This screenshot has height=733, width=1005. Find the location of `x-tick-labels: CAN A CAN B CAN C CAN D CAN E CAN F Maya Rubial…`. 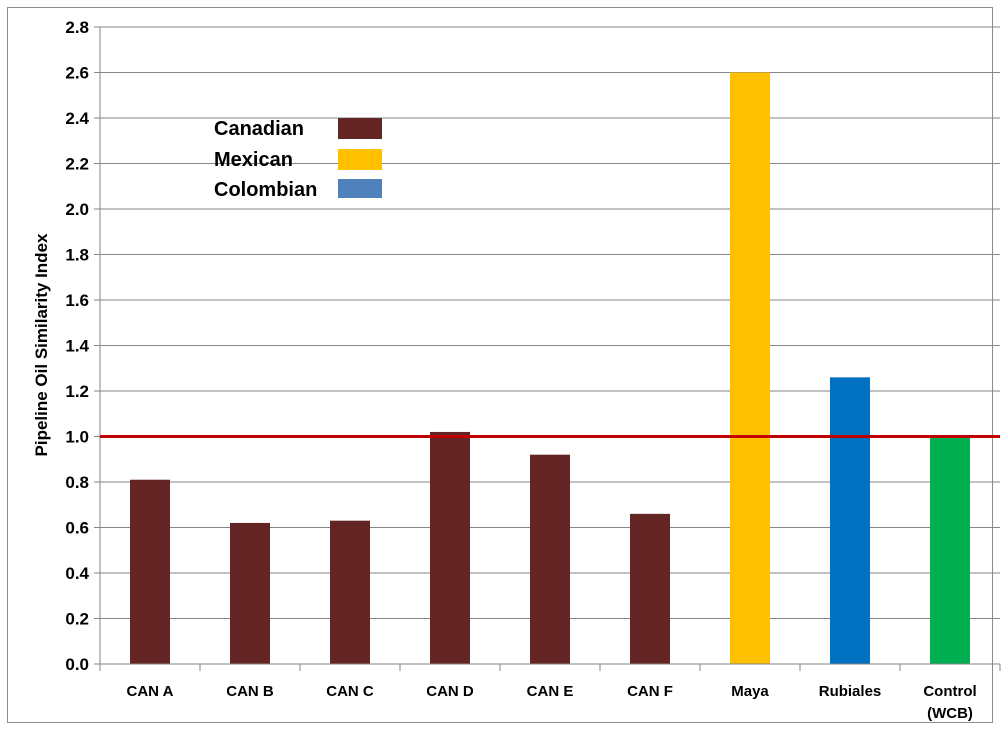

x-tick-labels: CAN A CAN B CAN C CAN D CAN E CAN F Maya Rubial… is located at coordinates (552, 702).